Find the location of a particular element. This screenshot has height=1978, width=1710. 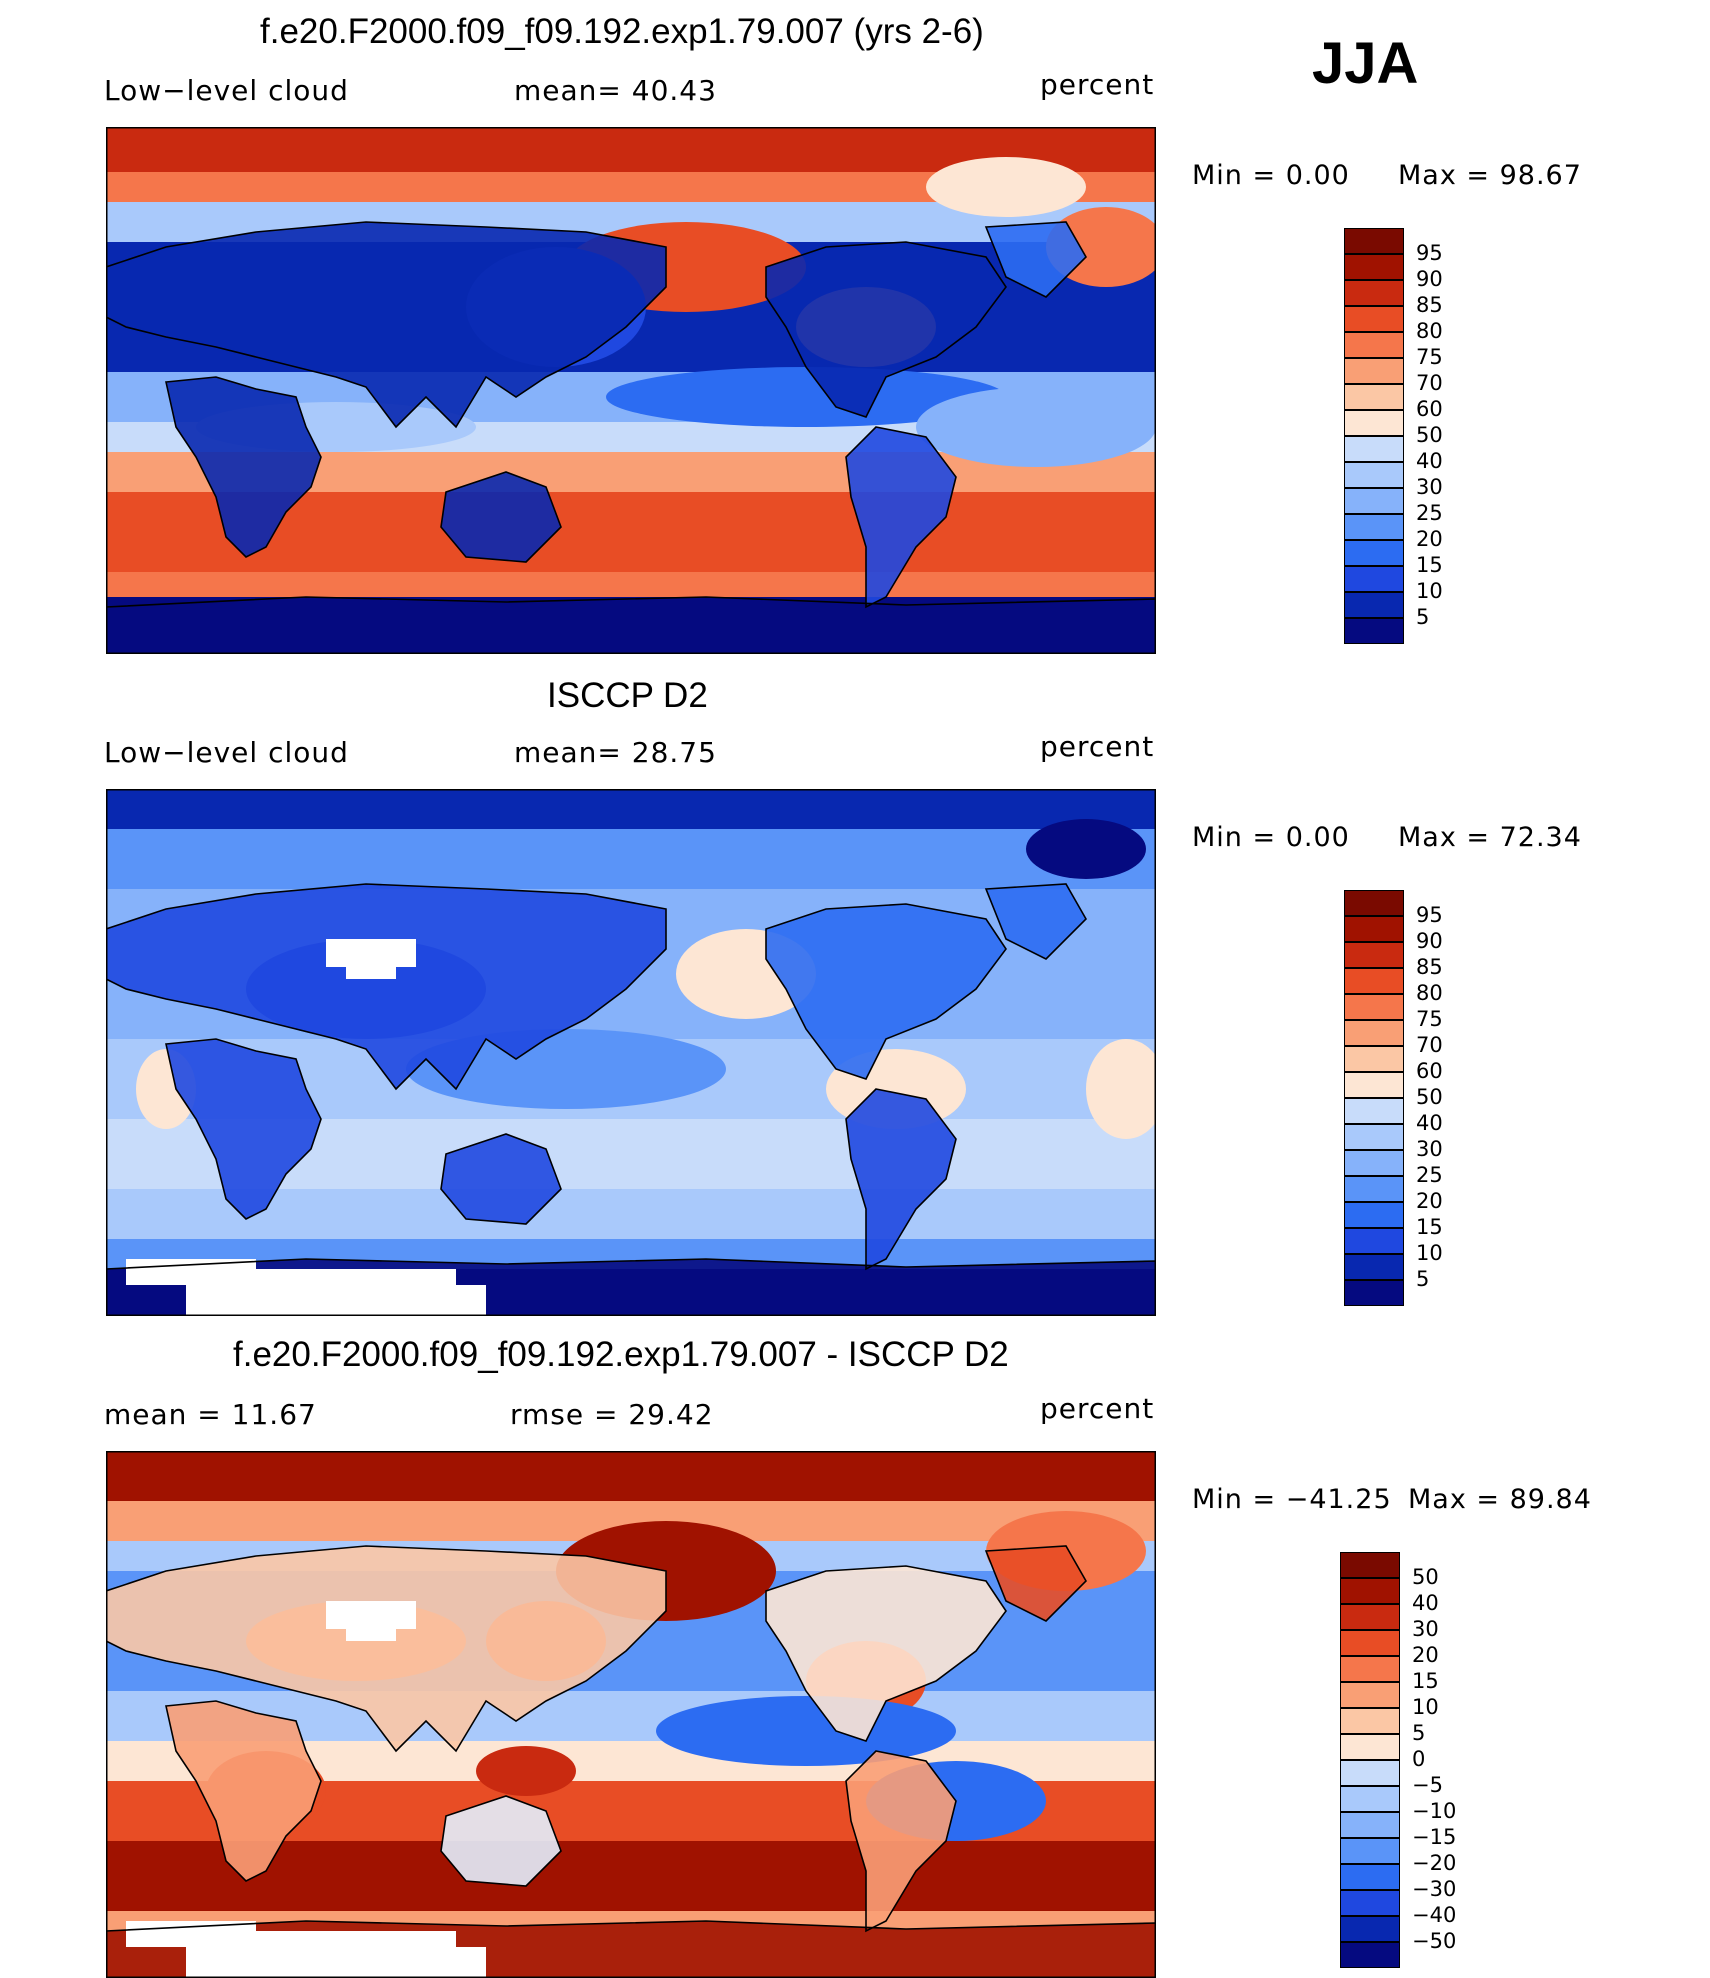

colorbar-tick-label: 25 is located at coordinates (1429, 513).